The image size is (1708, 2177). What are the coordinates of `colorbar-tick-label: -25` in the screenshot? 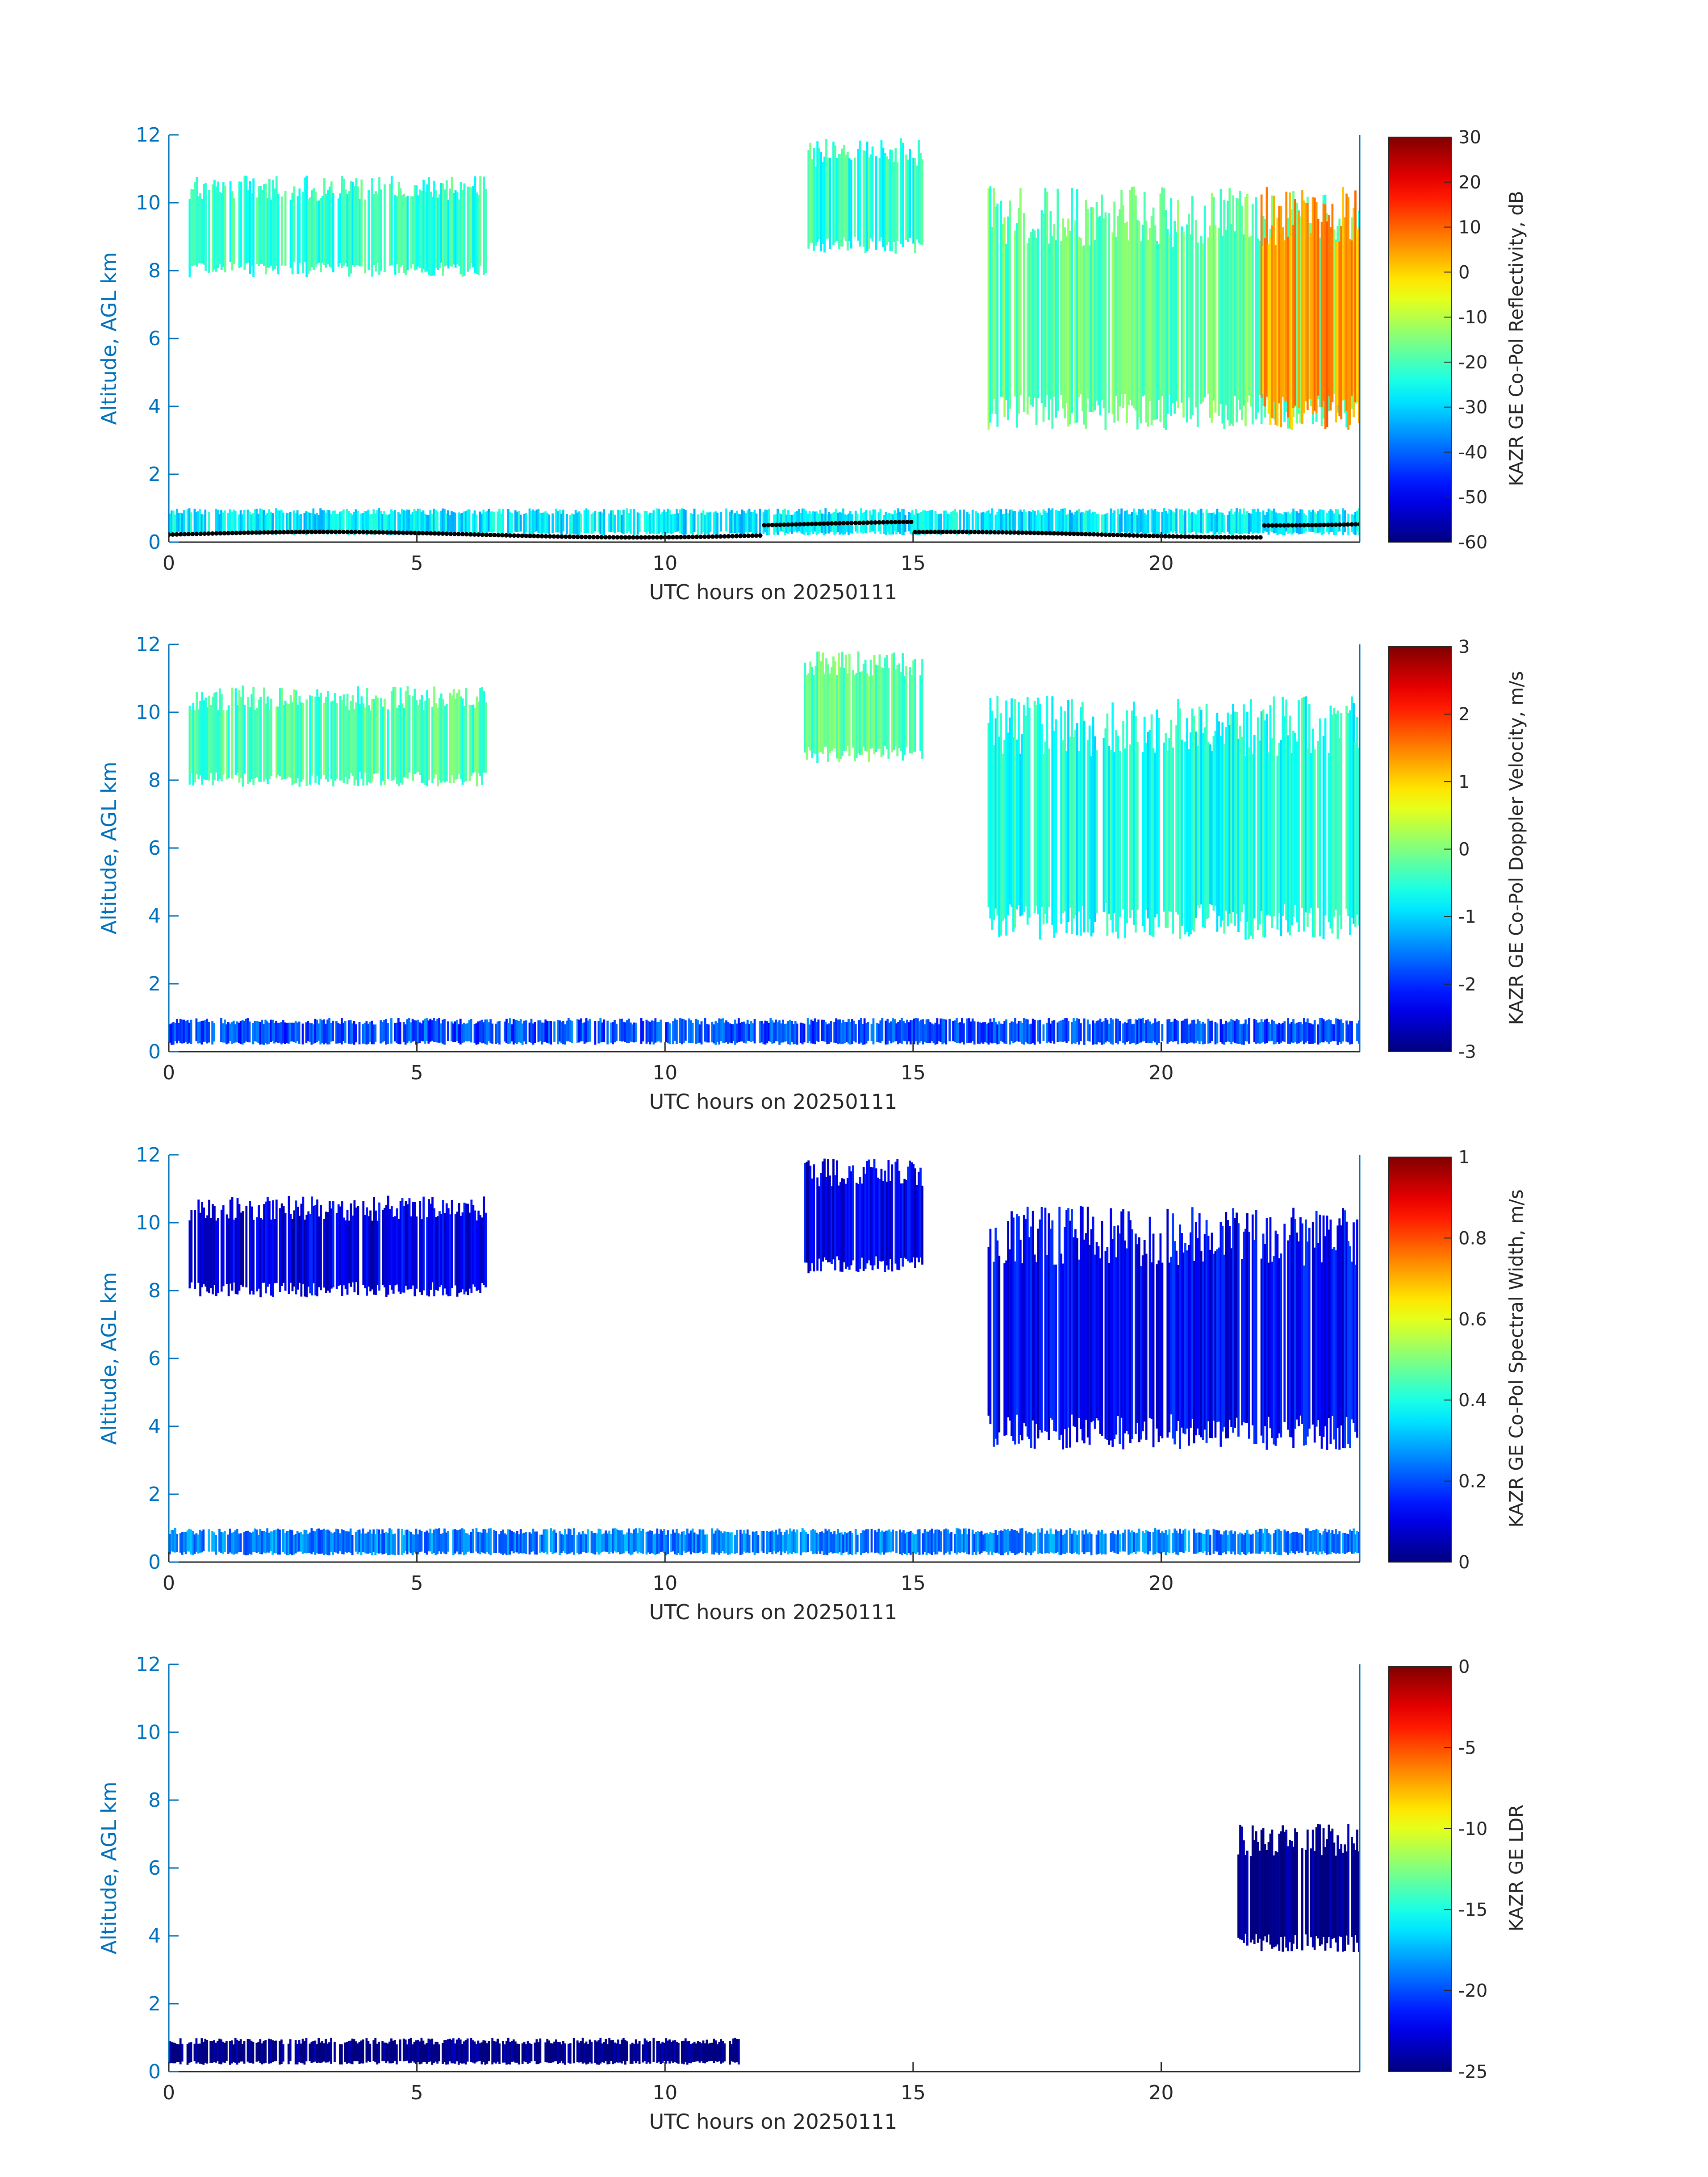 It's located at (1472, 2072).